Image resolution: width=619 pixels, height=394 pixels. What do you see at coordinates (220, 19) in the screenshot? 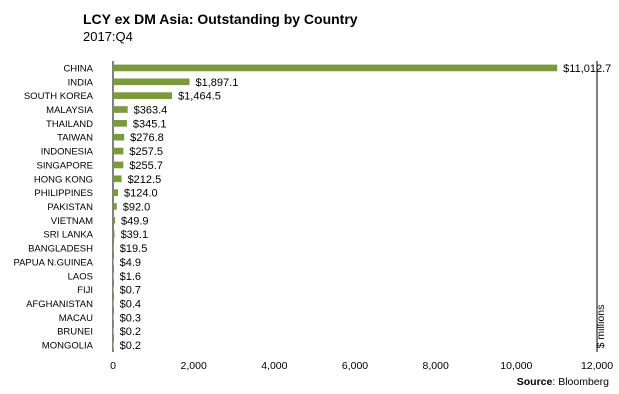
I see `chart-title: LCY ex DM Asia: Outstanding by Country` at bounding box center [220, 19].